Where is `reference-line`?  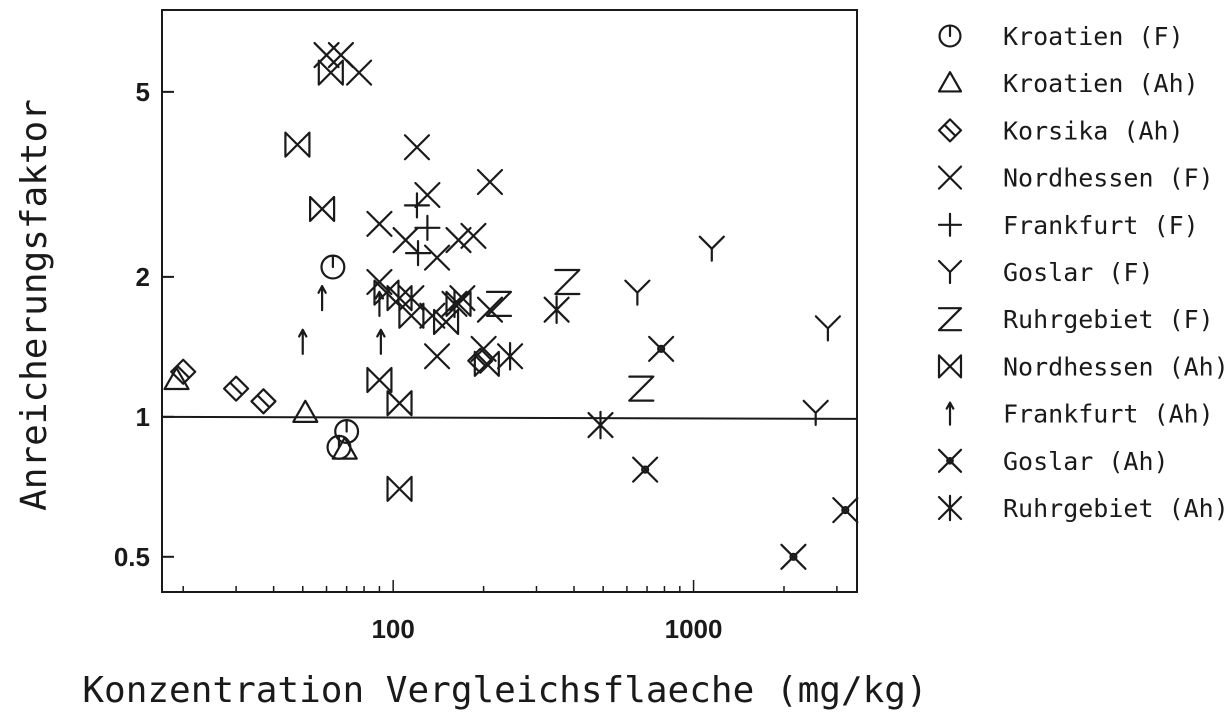 reference-line is located at coordinates (509, 417).